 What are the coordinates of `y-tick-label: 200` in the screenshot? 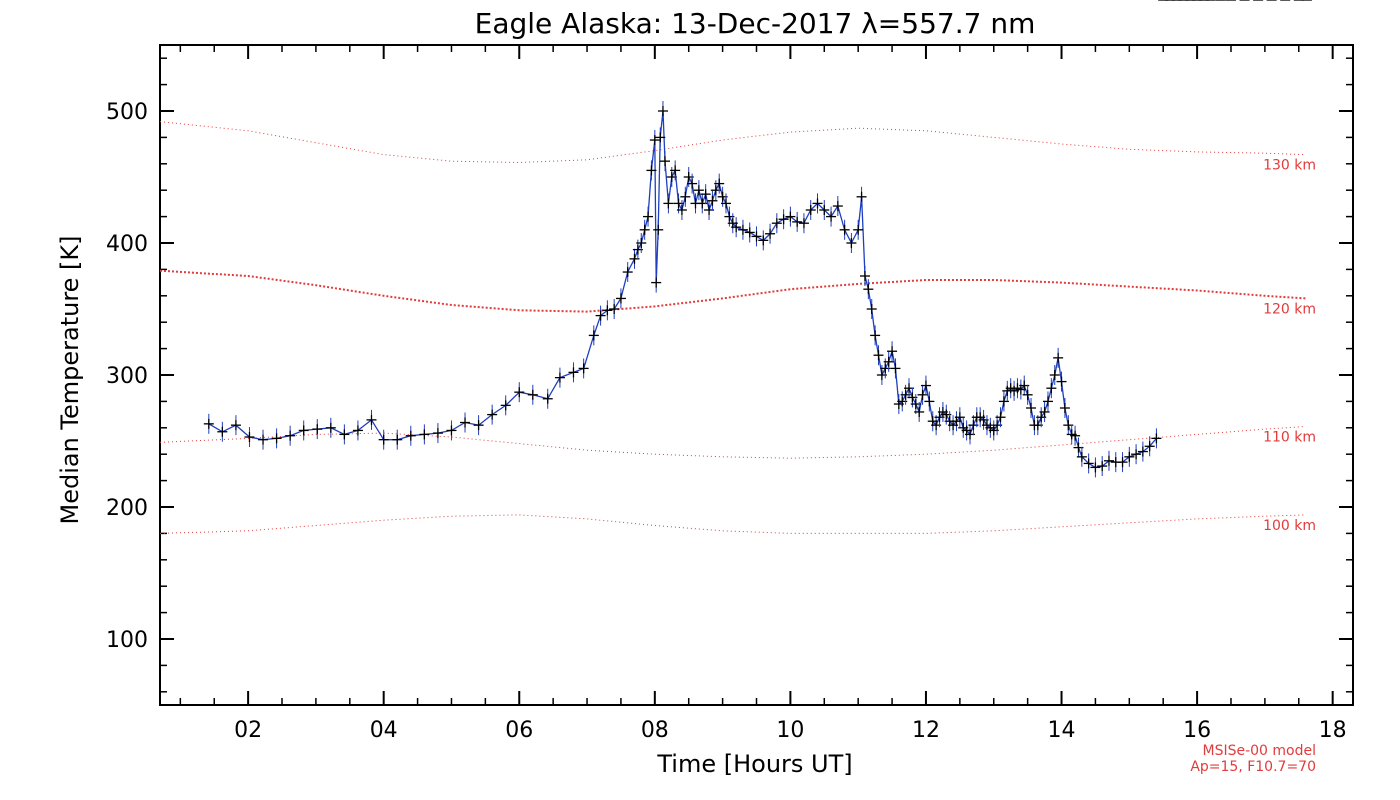 It's located at (127, 508).